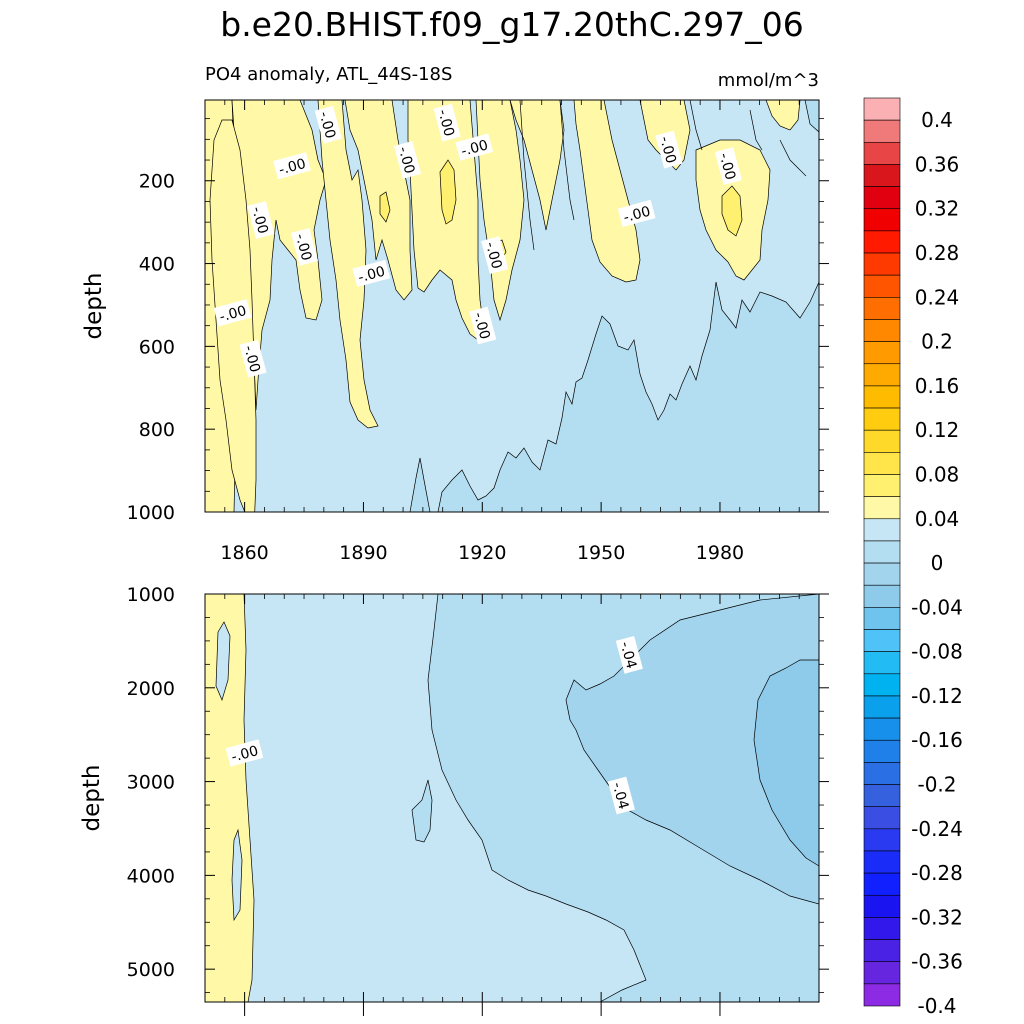 The height and width of the screenshot is (1024, 1024). I want to click on colorbar-label: 0.08, so click(937, 474).